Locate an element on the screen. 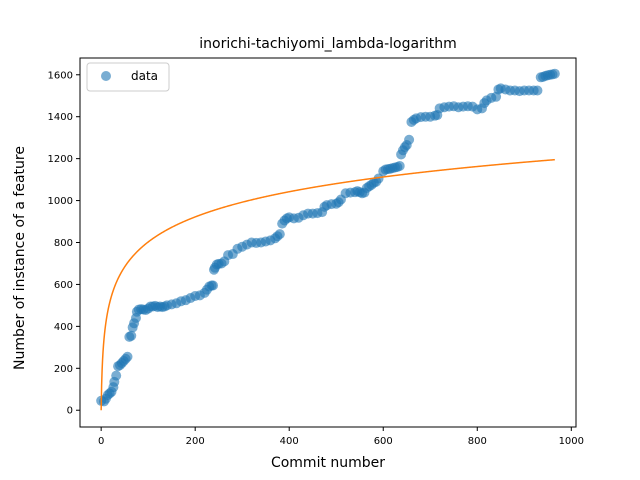  legend-label-data: data is located at coordinates (144, 76).